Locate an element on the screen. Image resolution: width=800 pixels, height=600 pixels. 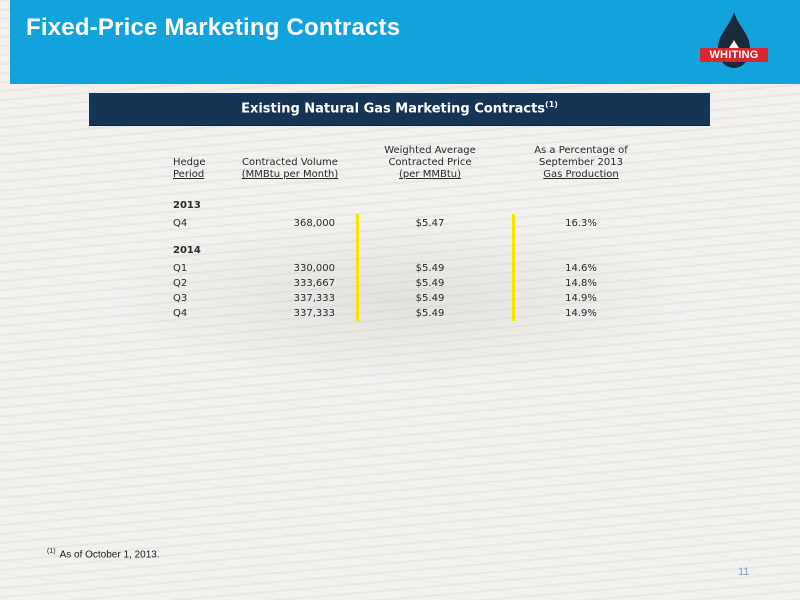
table-row-period: Q3 is located at coordinates (180, 298).